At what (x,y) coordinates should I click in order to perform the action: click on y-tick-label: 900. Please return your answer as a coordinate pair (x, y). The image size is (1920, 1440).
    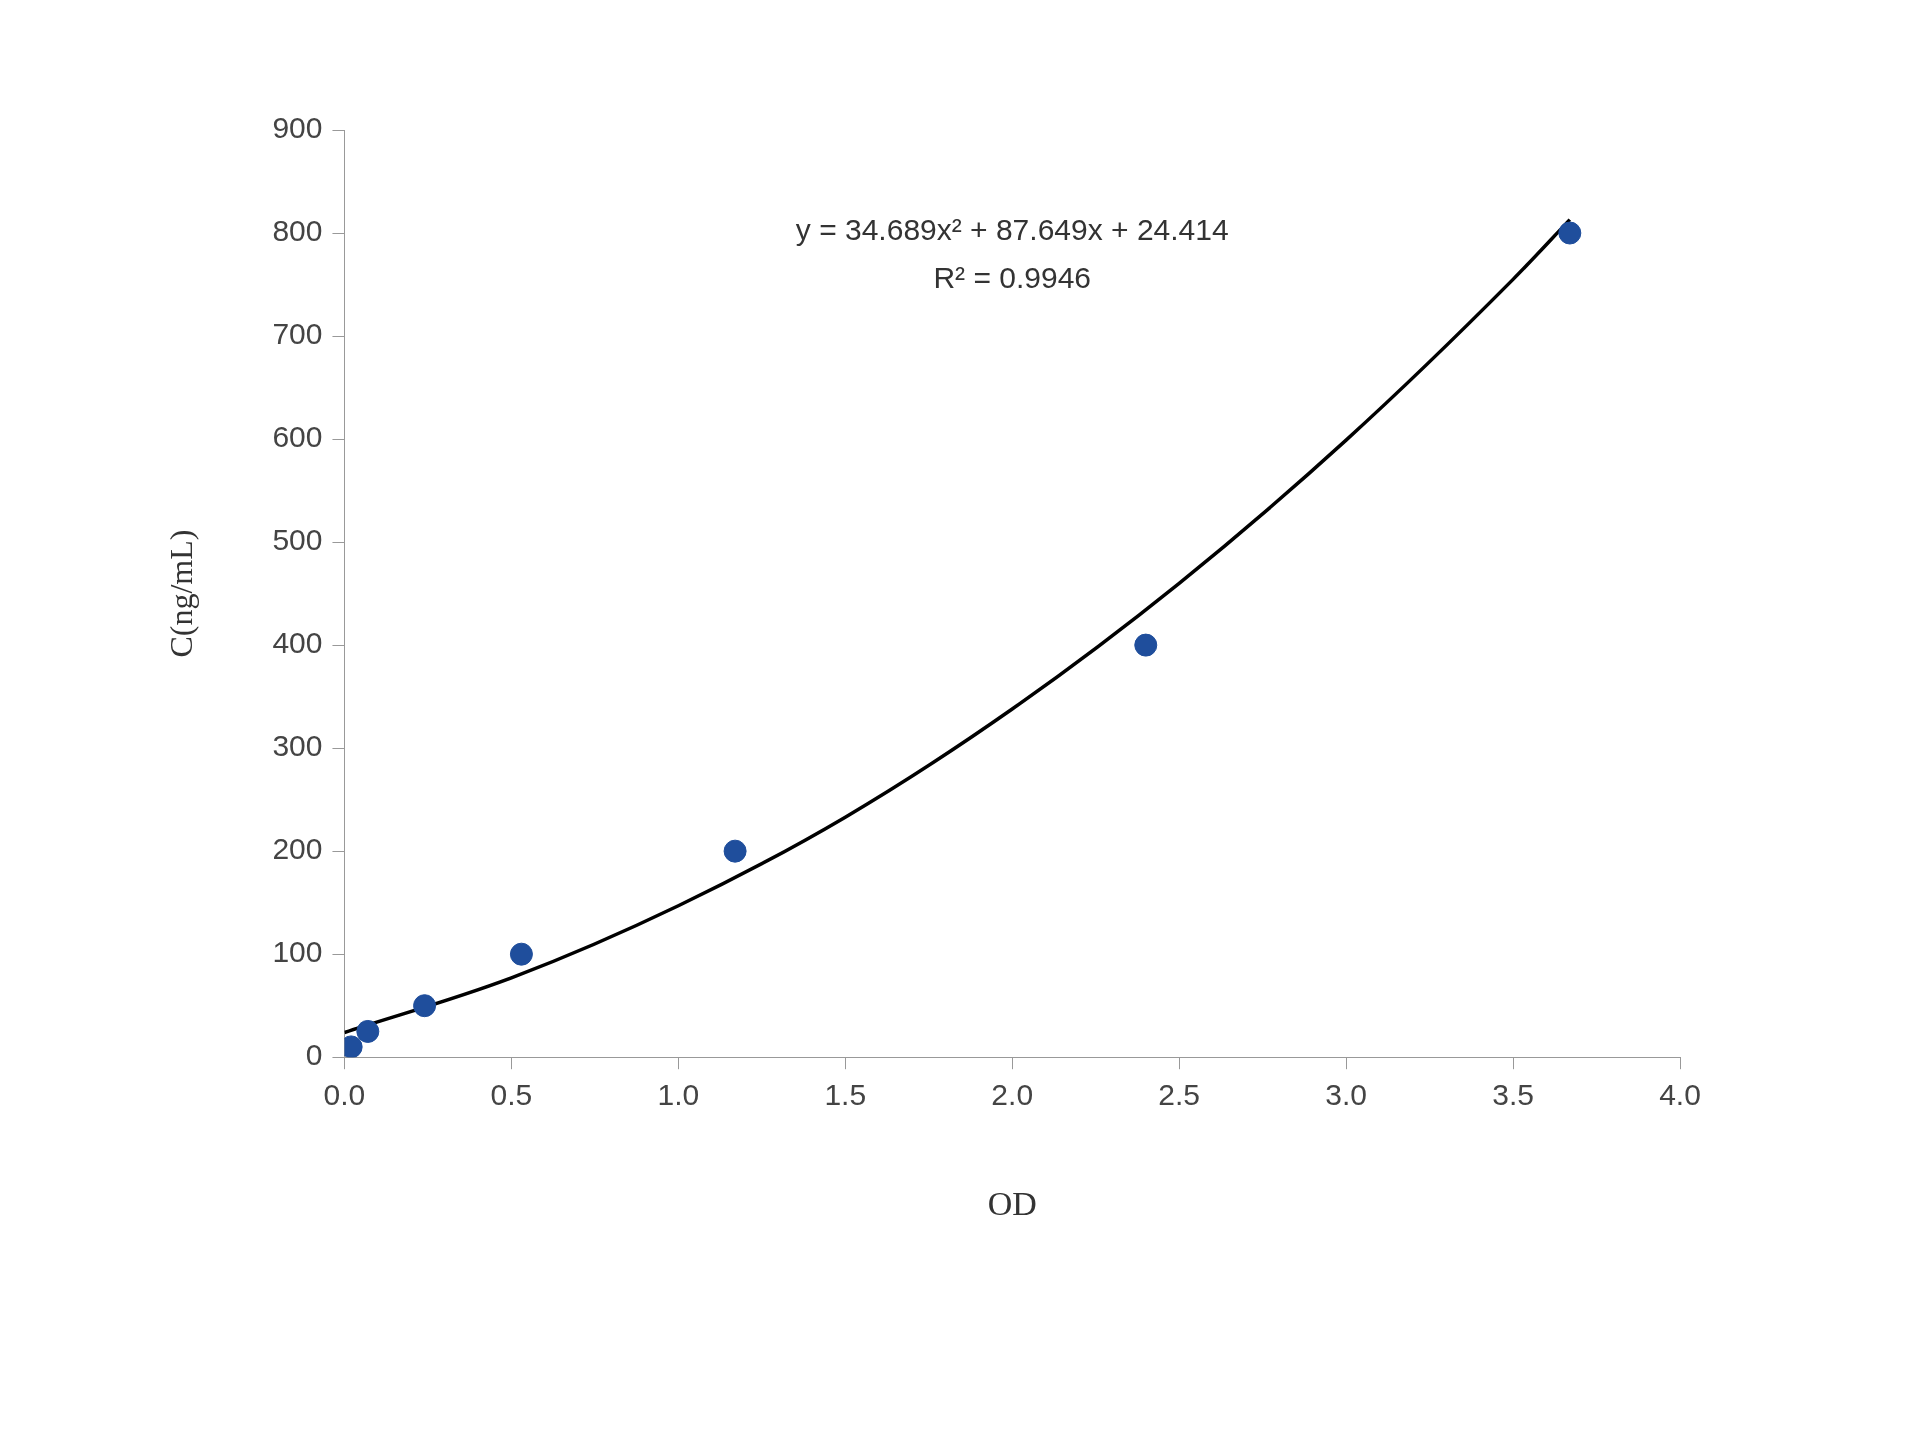
    Looking at the image, I should click on (297, 128).